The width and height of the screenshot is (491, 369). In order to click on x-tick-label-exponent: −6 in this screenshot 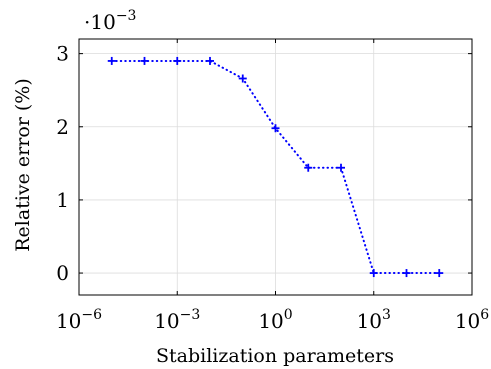, I will do `click(91, 315)`.